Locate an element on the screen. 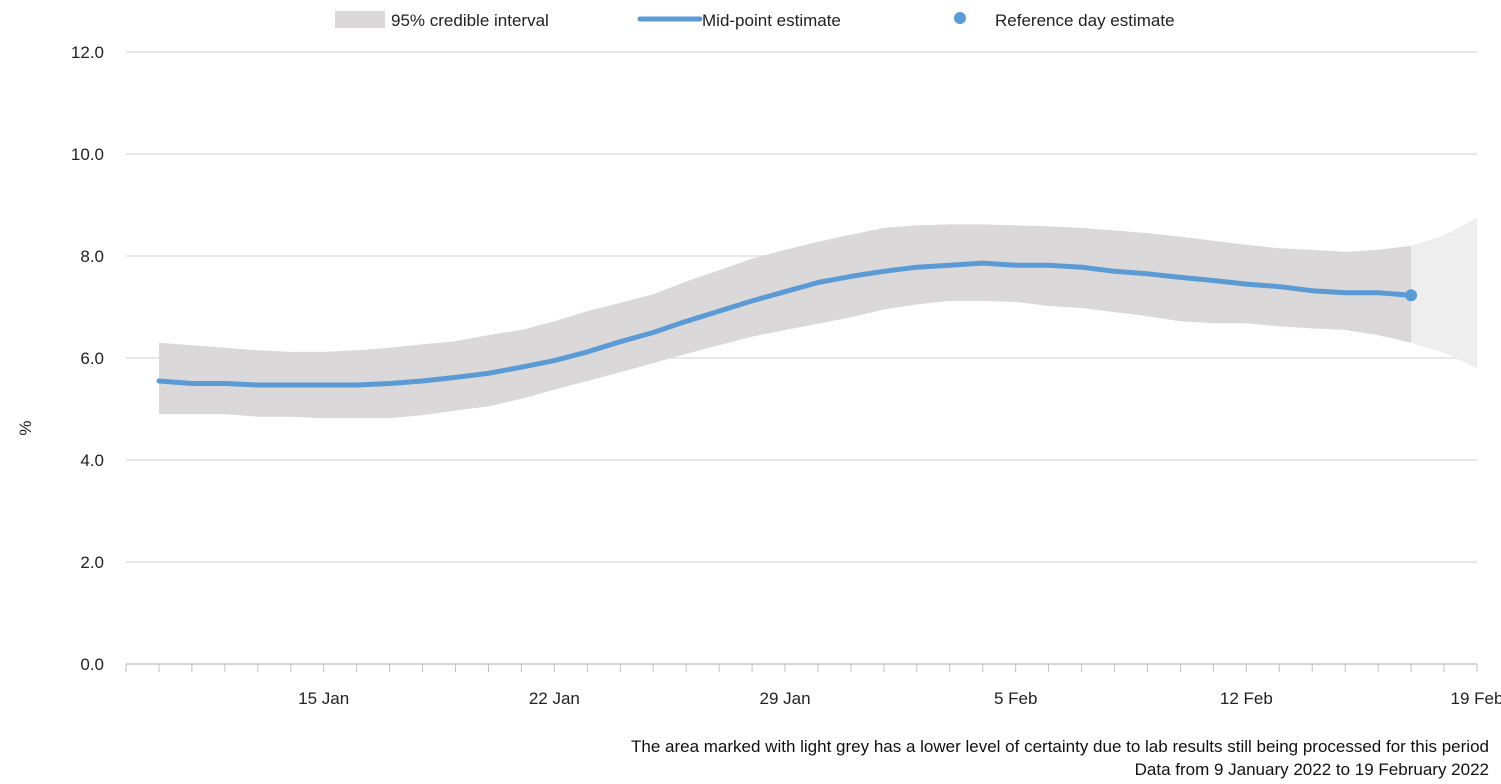  y-tick-label: 6.0 is located at coordinates (92, 358).